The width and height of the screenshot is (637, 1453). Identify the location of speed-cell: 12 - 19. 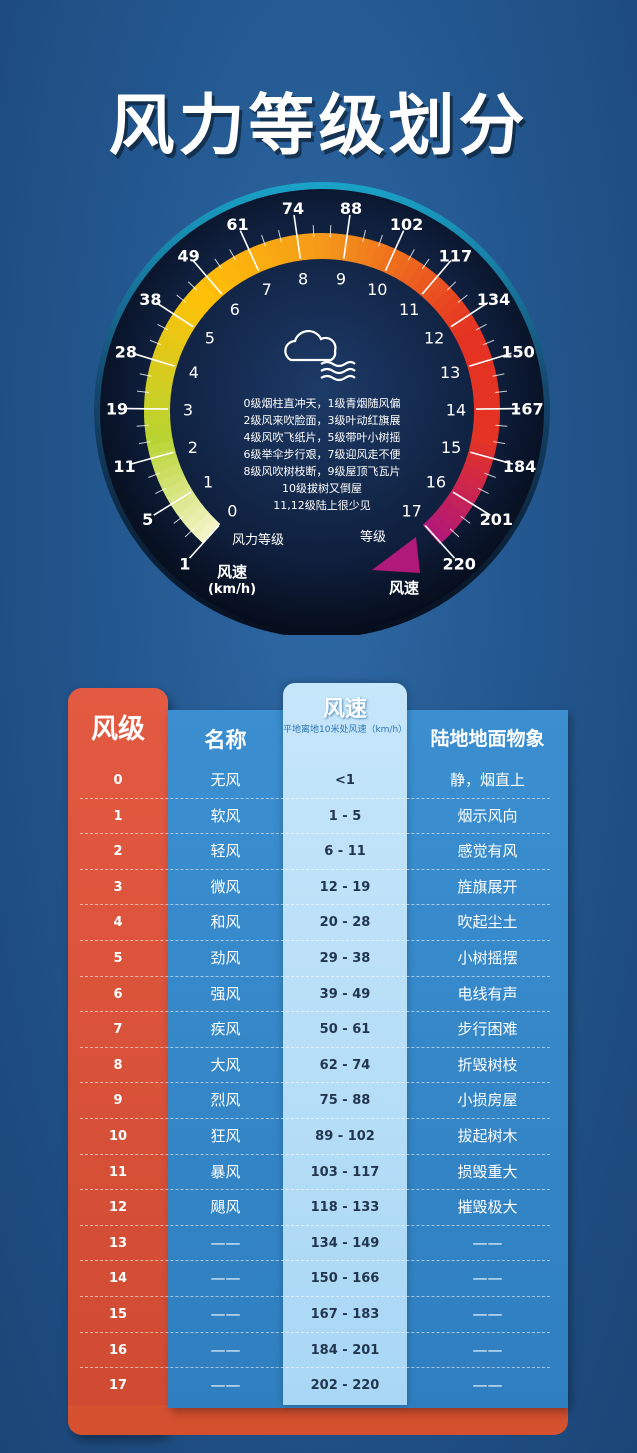
(345, 887).